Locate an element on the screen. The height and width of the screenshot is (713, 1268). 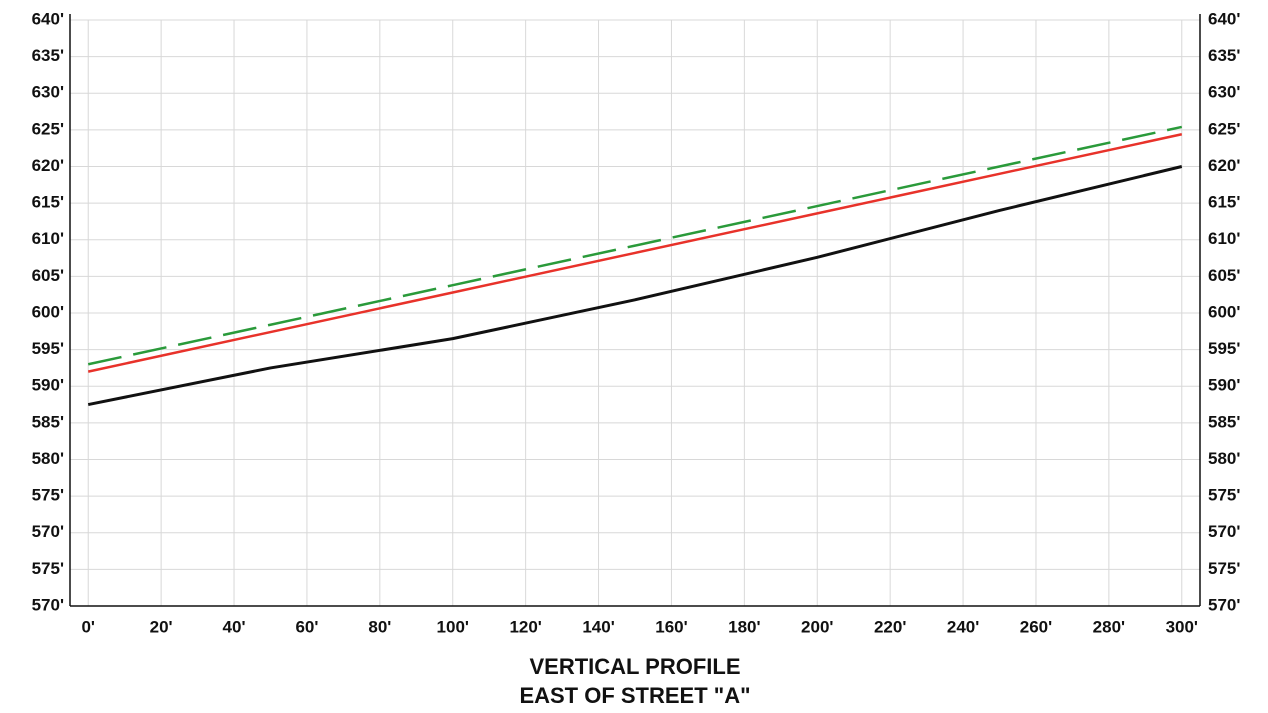
y-tick-label: 620' is located at coordinates (48, 165).